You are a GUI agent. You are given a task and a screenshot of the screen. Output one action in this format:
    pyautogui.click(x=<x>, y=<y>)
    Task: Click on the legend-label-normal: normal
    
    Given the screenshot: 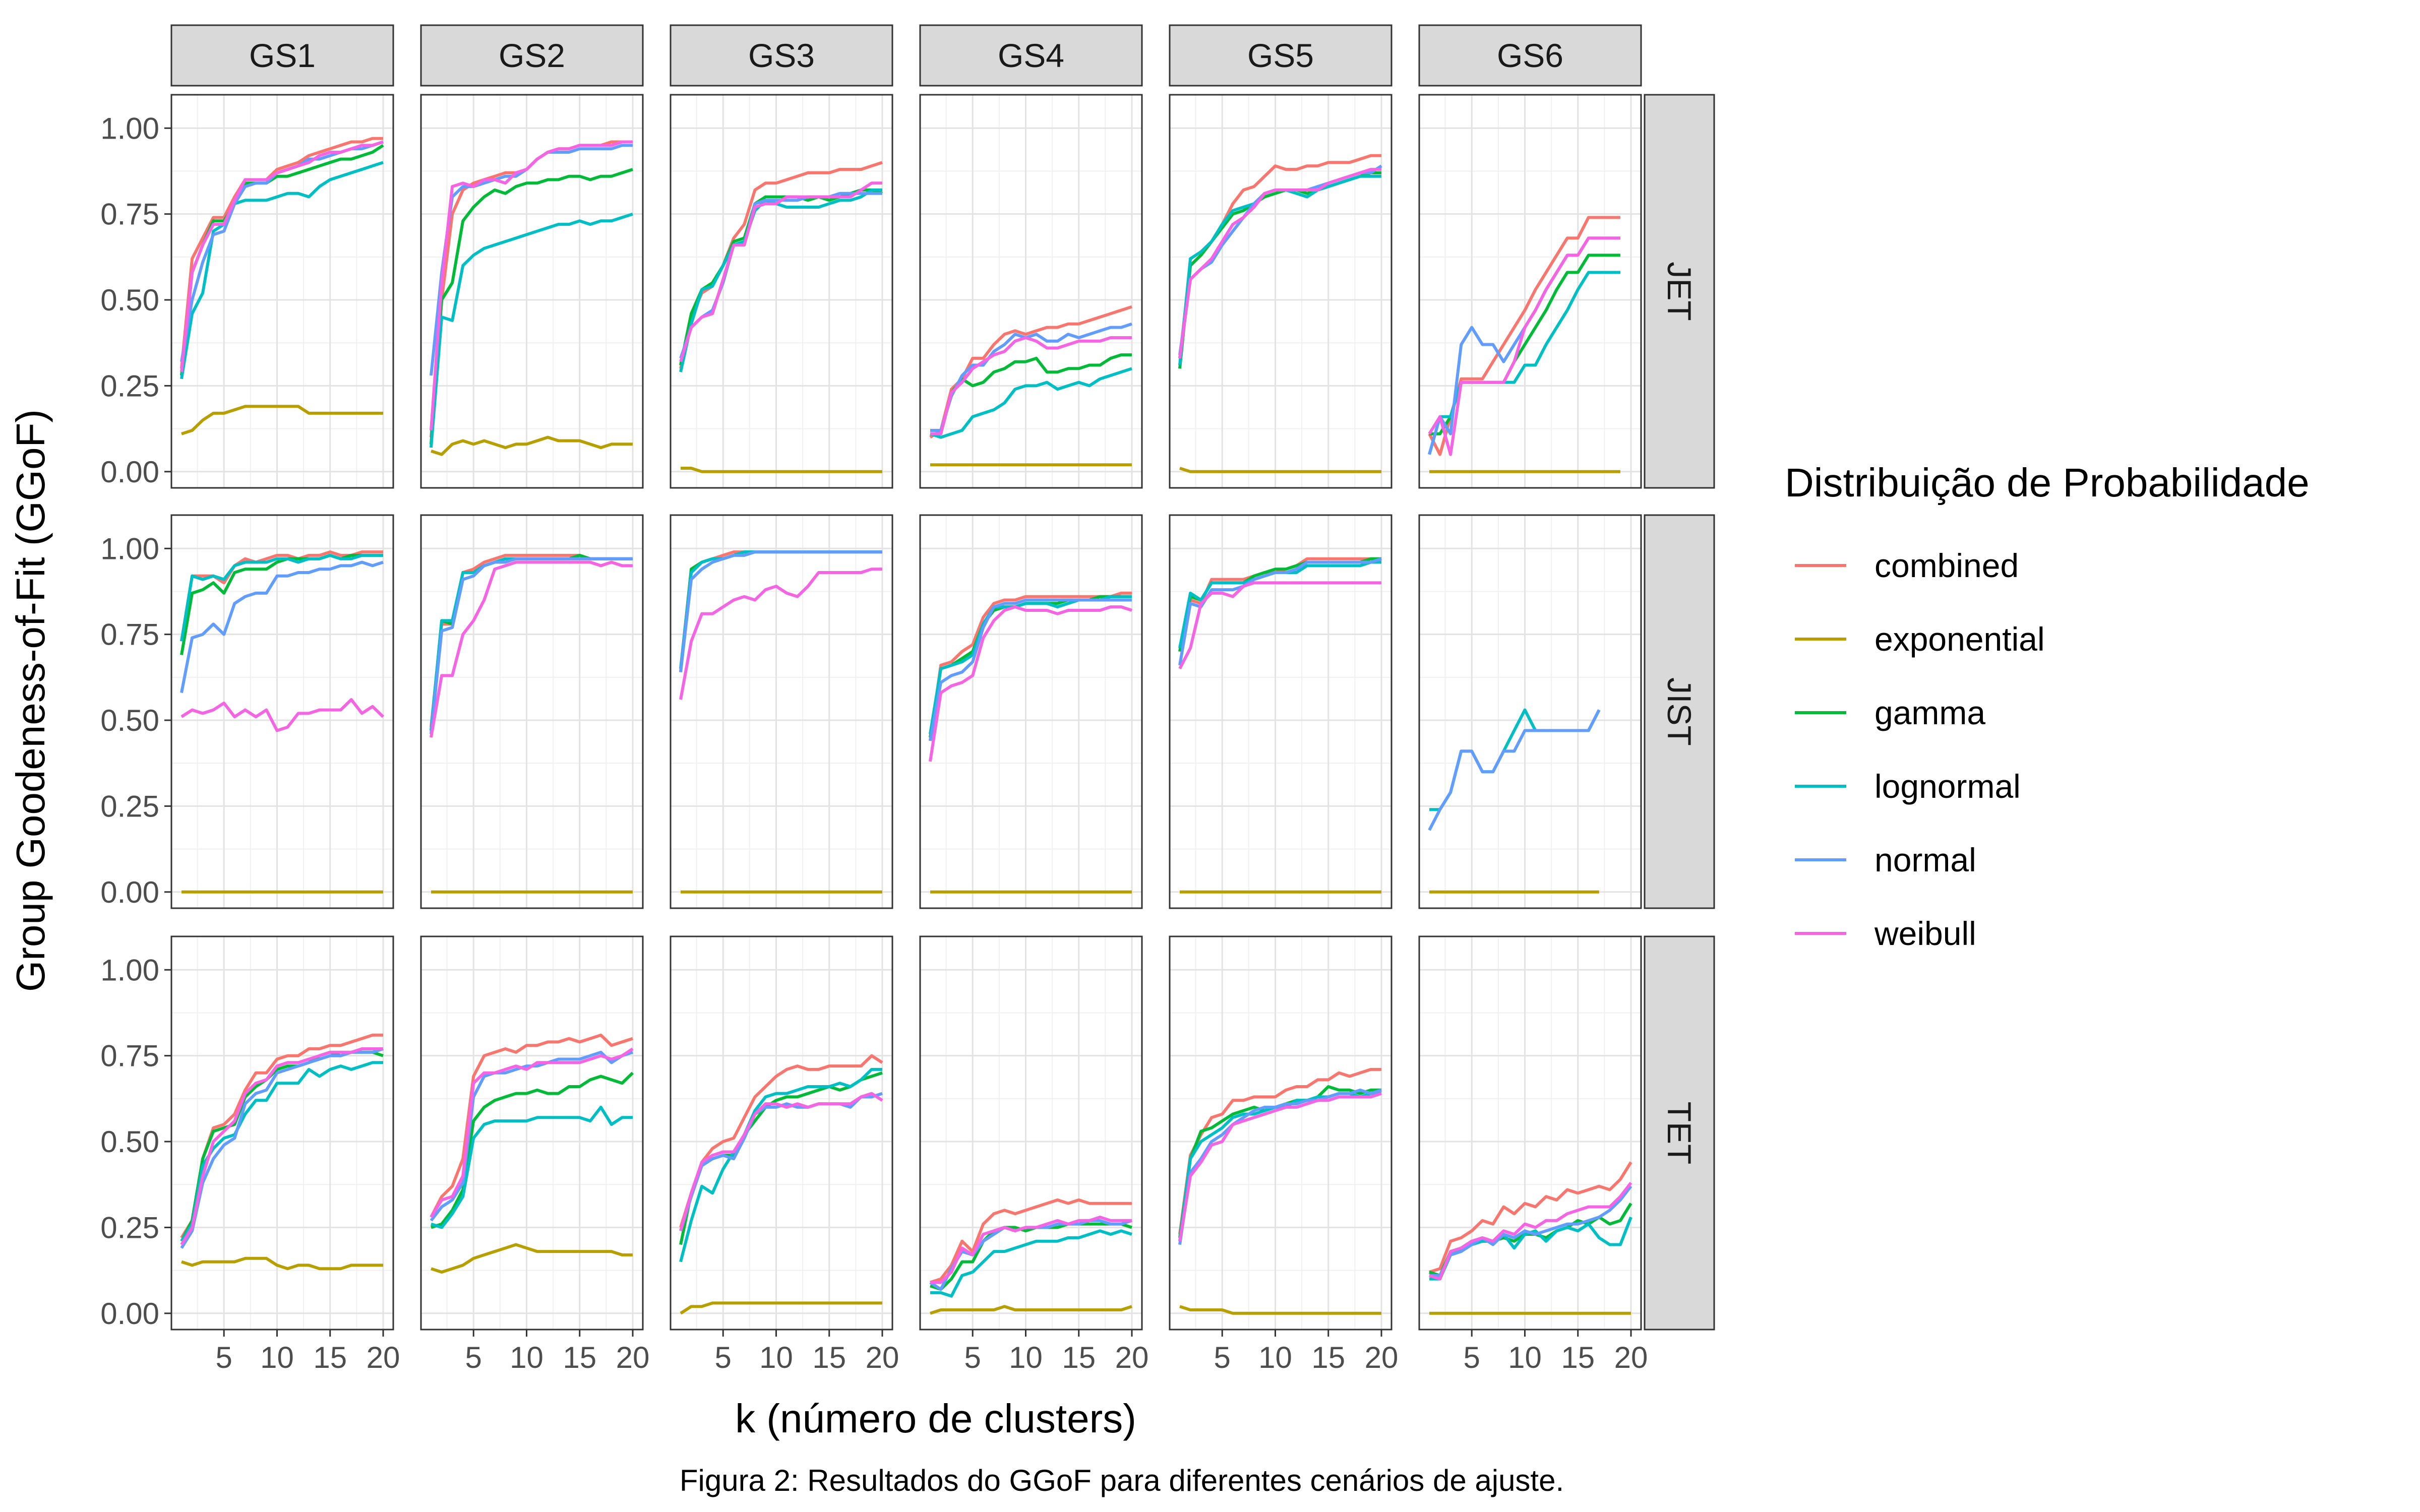 What is the action you would take?
    pyautogui.click(x=1925, y=859)
    